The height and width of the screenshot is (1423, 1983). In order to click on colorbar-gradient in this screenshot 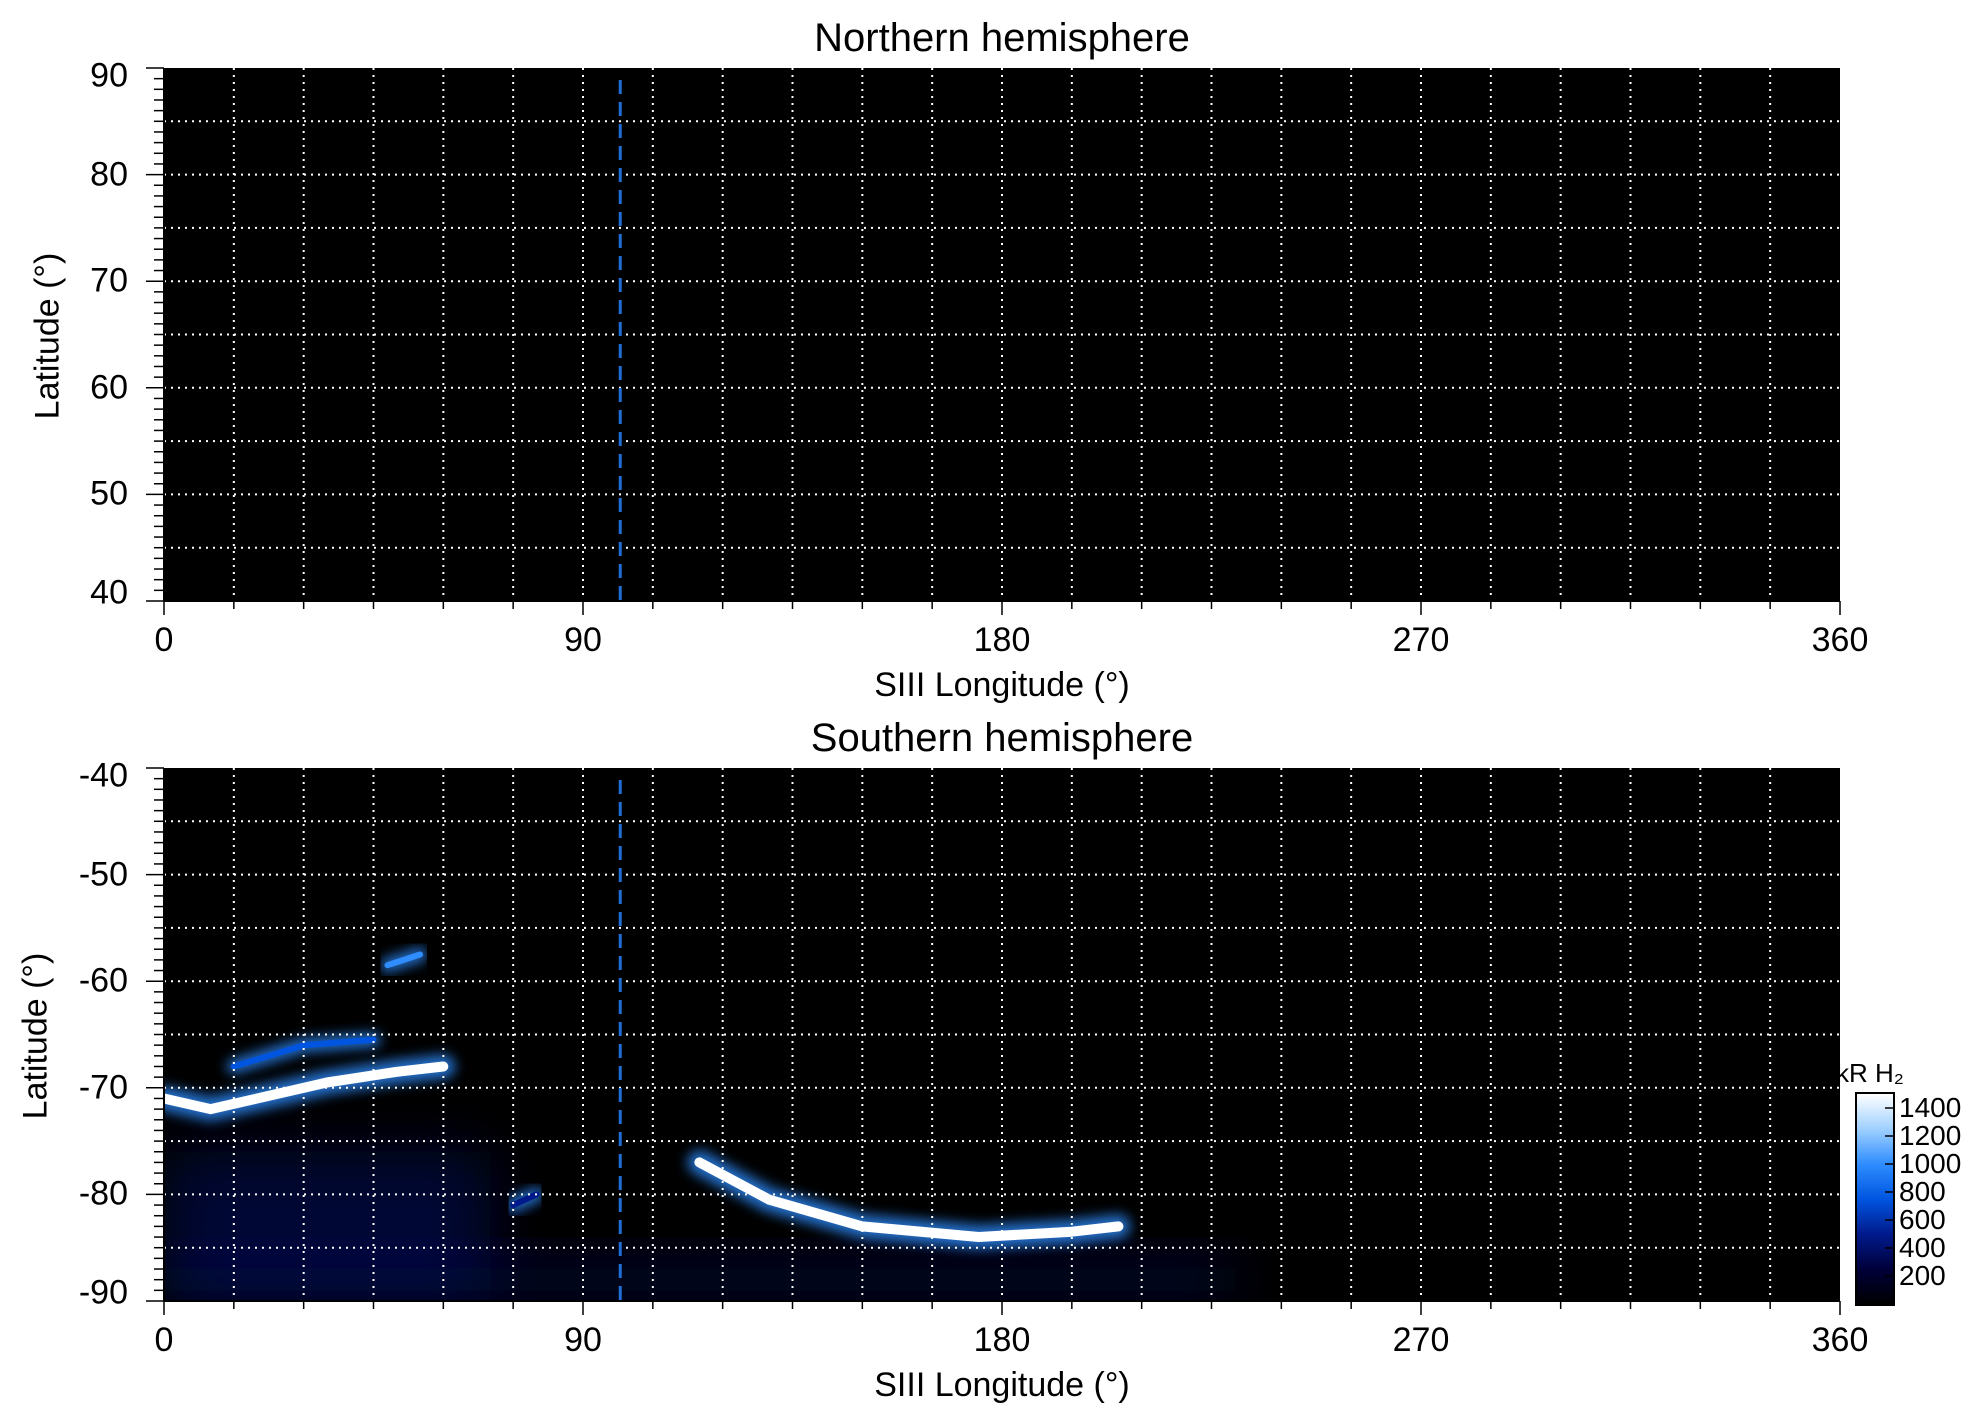, I will do `click(1875, 1199)`.